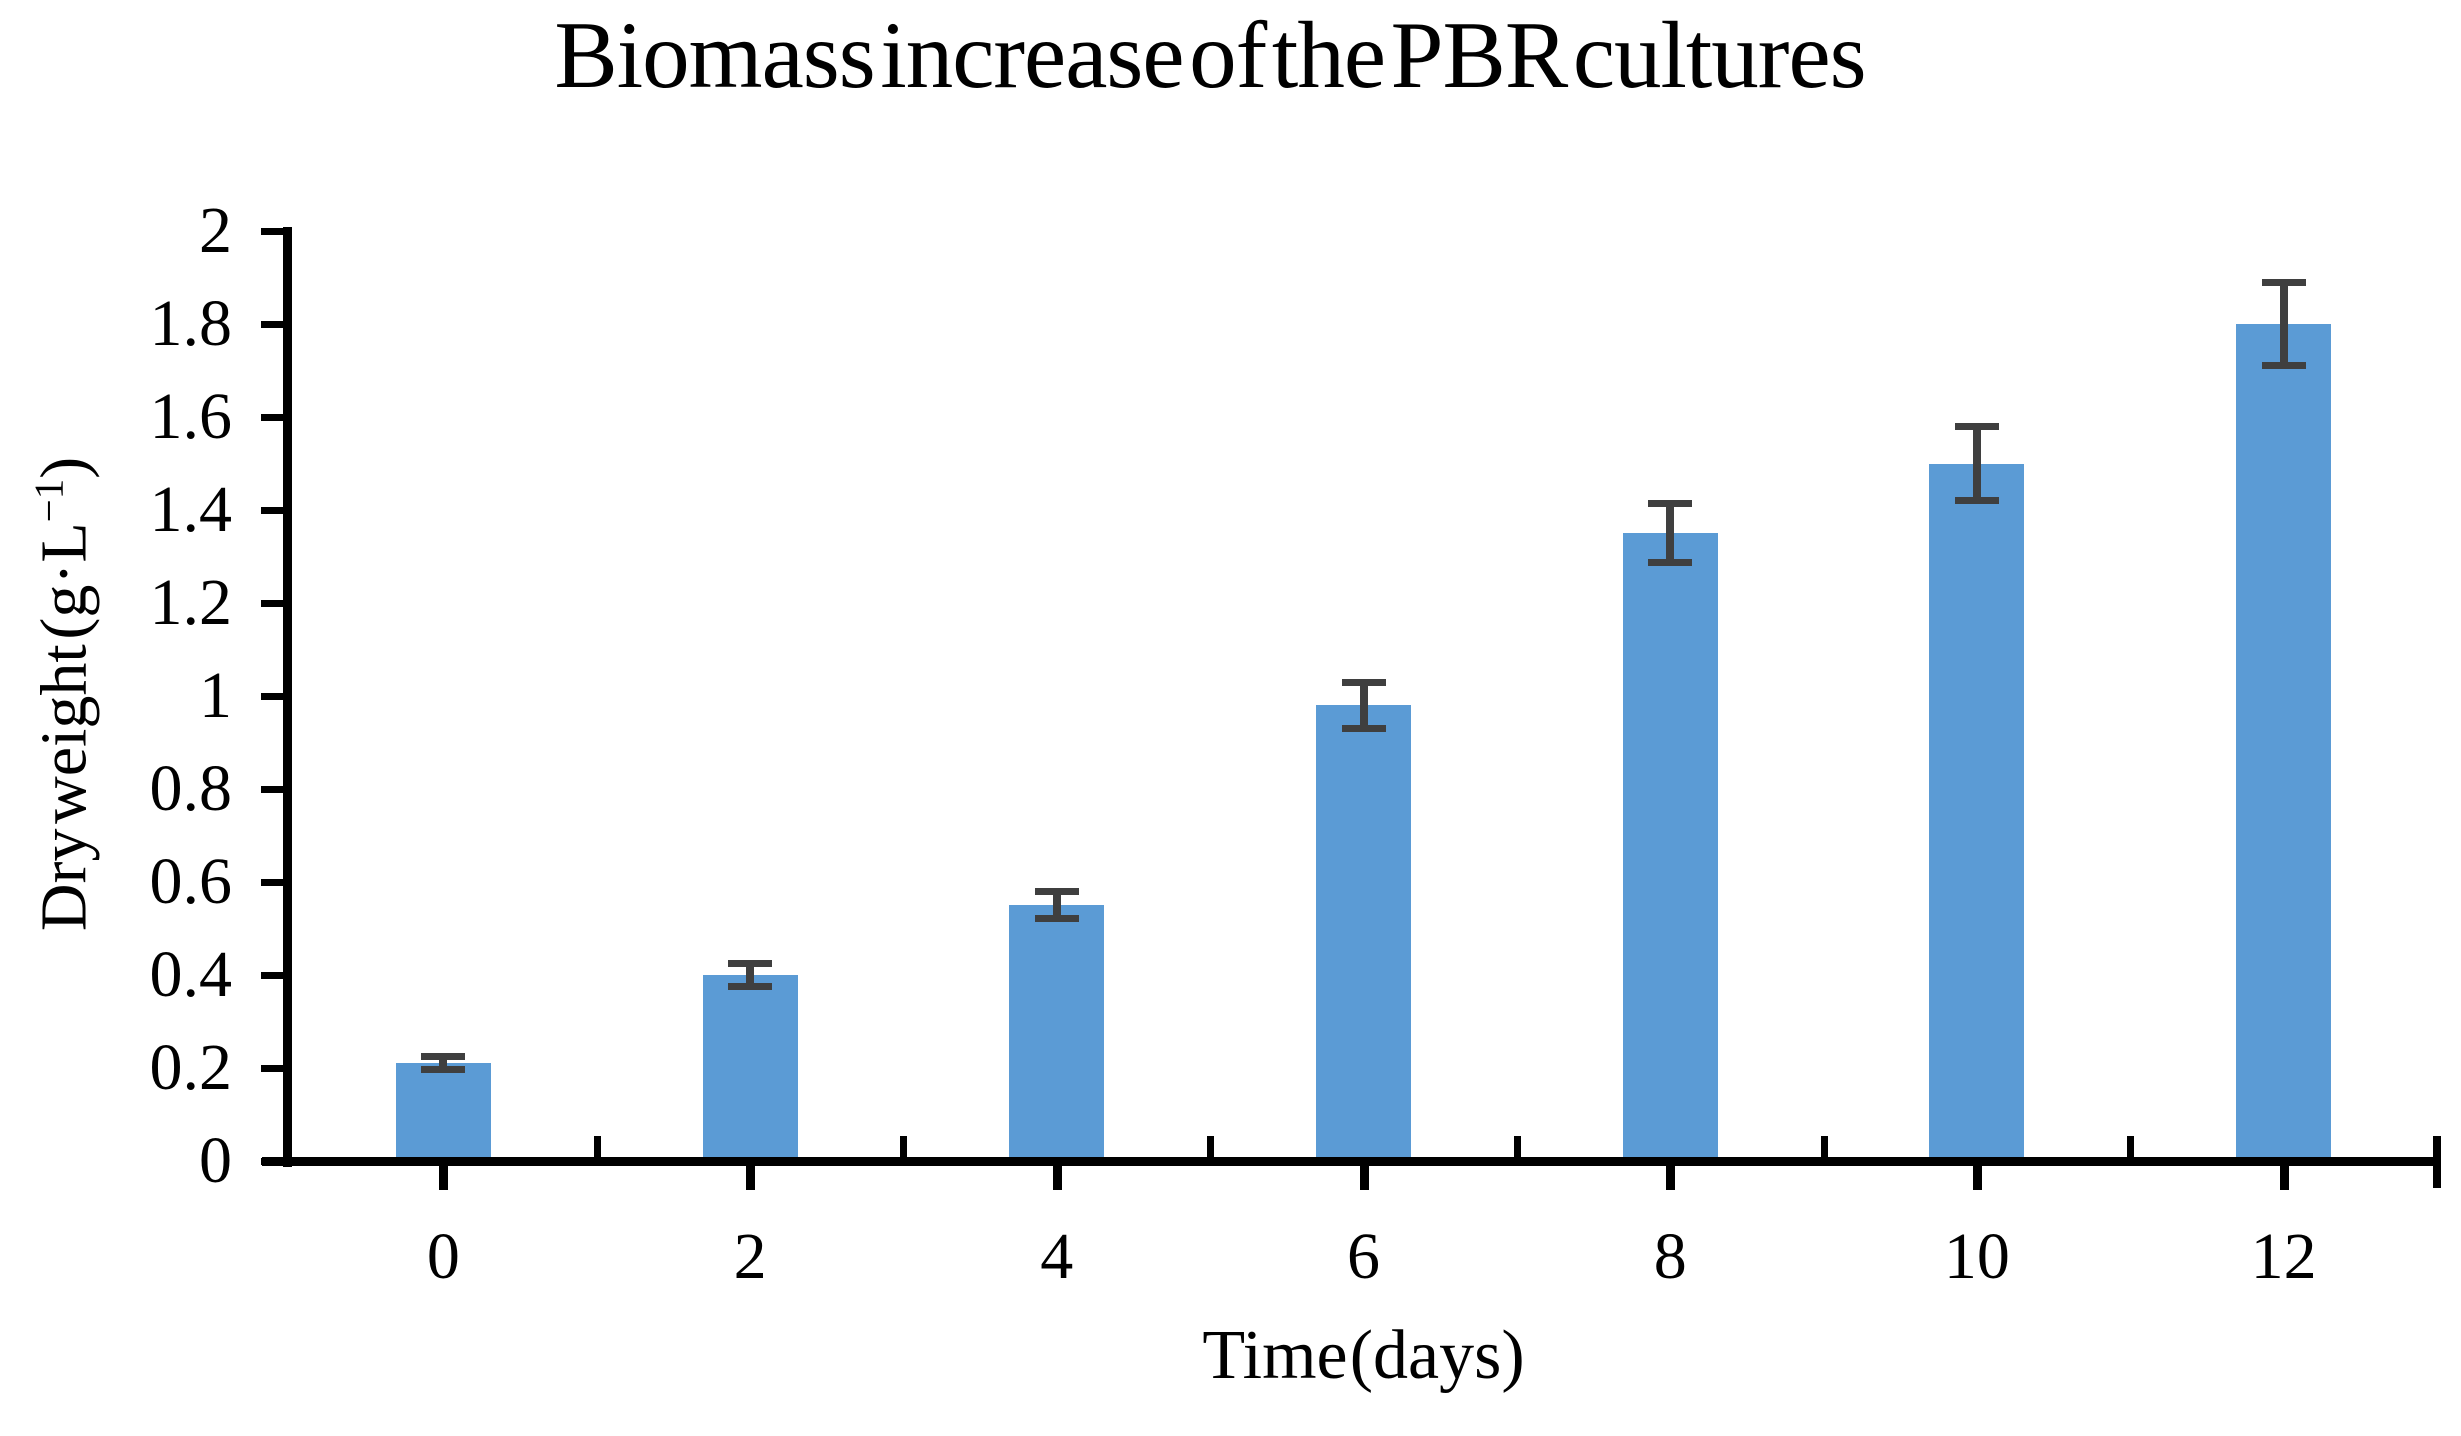 The width and height of the screenshot is (2461, 1436). Describe the element at coordinates (1976, 1256) in the screenshot. I see `x-tick-label: 10` at that location.